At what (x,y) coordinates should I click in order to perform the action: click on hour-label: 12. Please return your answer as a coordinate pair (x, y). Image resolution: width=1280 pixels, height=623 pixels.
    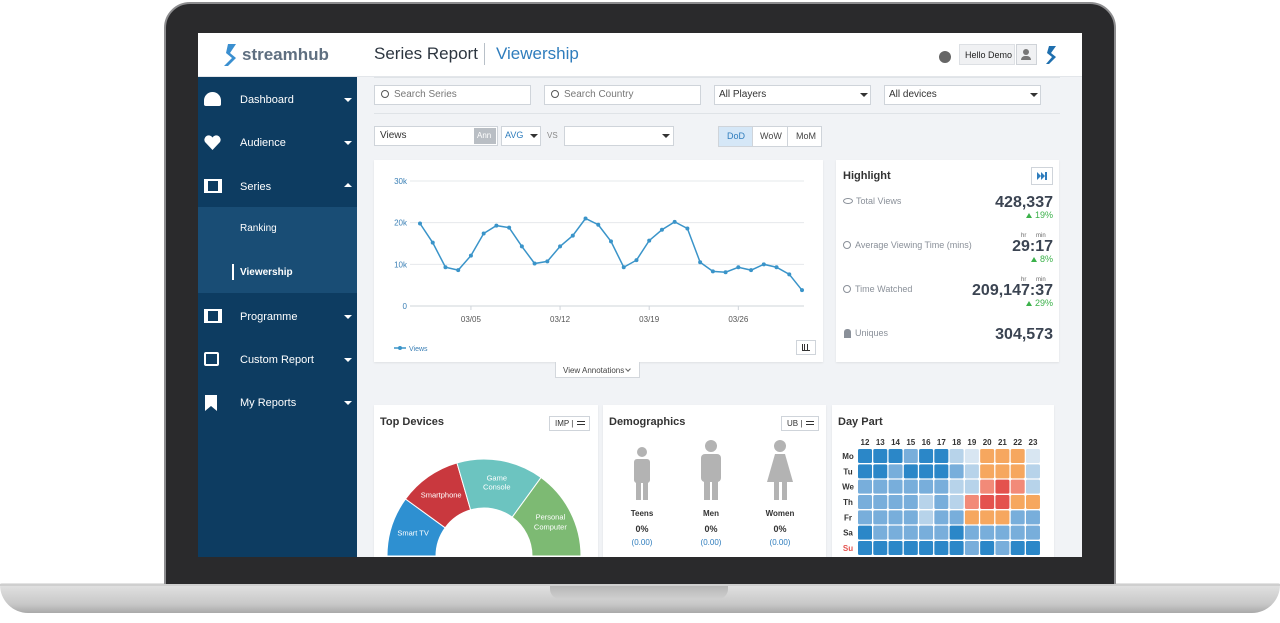
    Looking at the image, I should click on (865, 442).